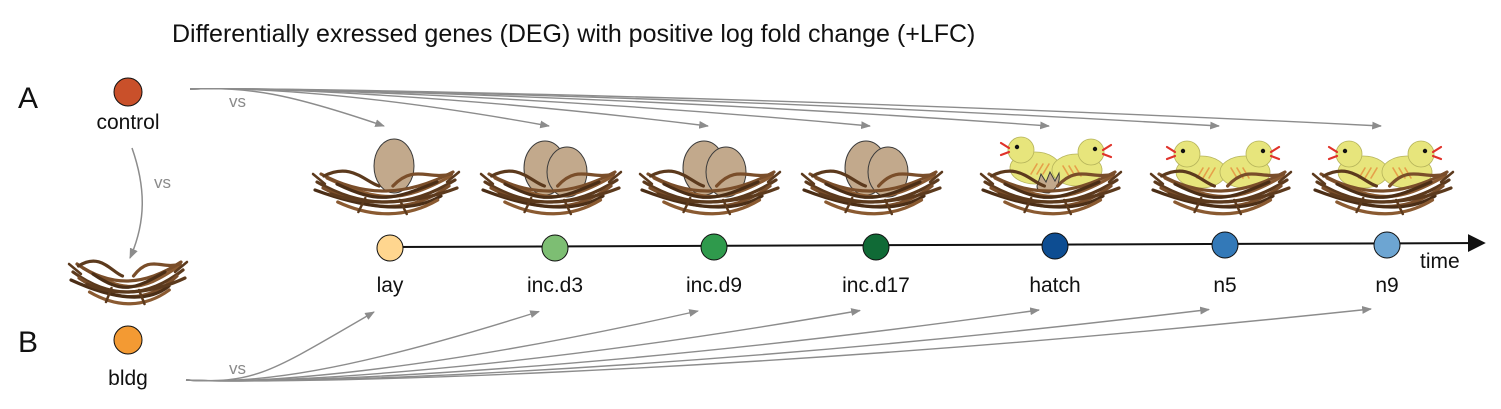  Describe the element at coordinates (551, 178) in the screenshot. I see `nest-inc-d3-icon` at that location.